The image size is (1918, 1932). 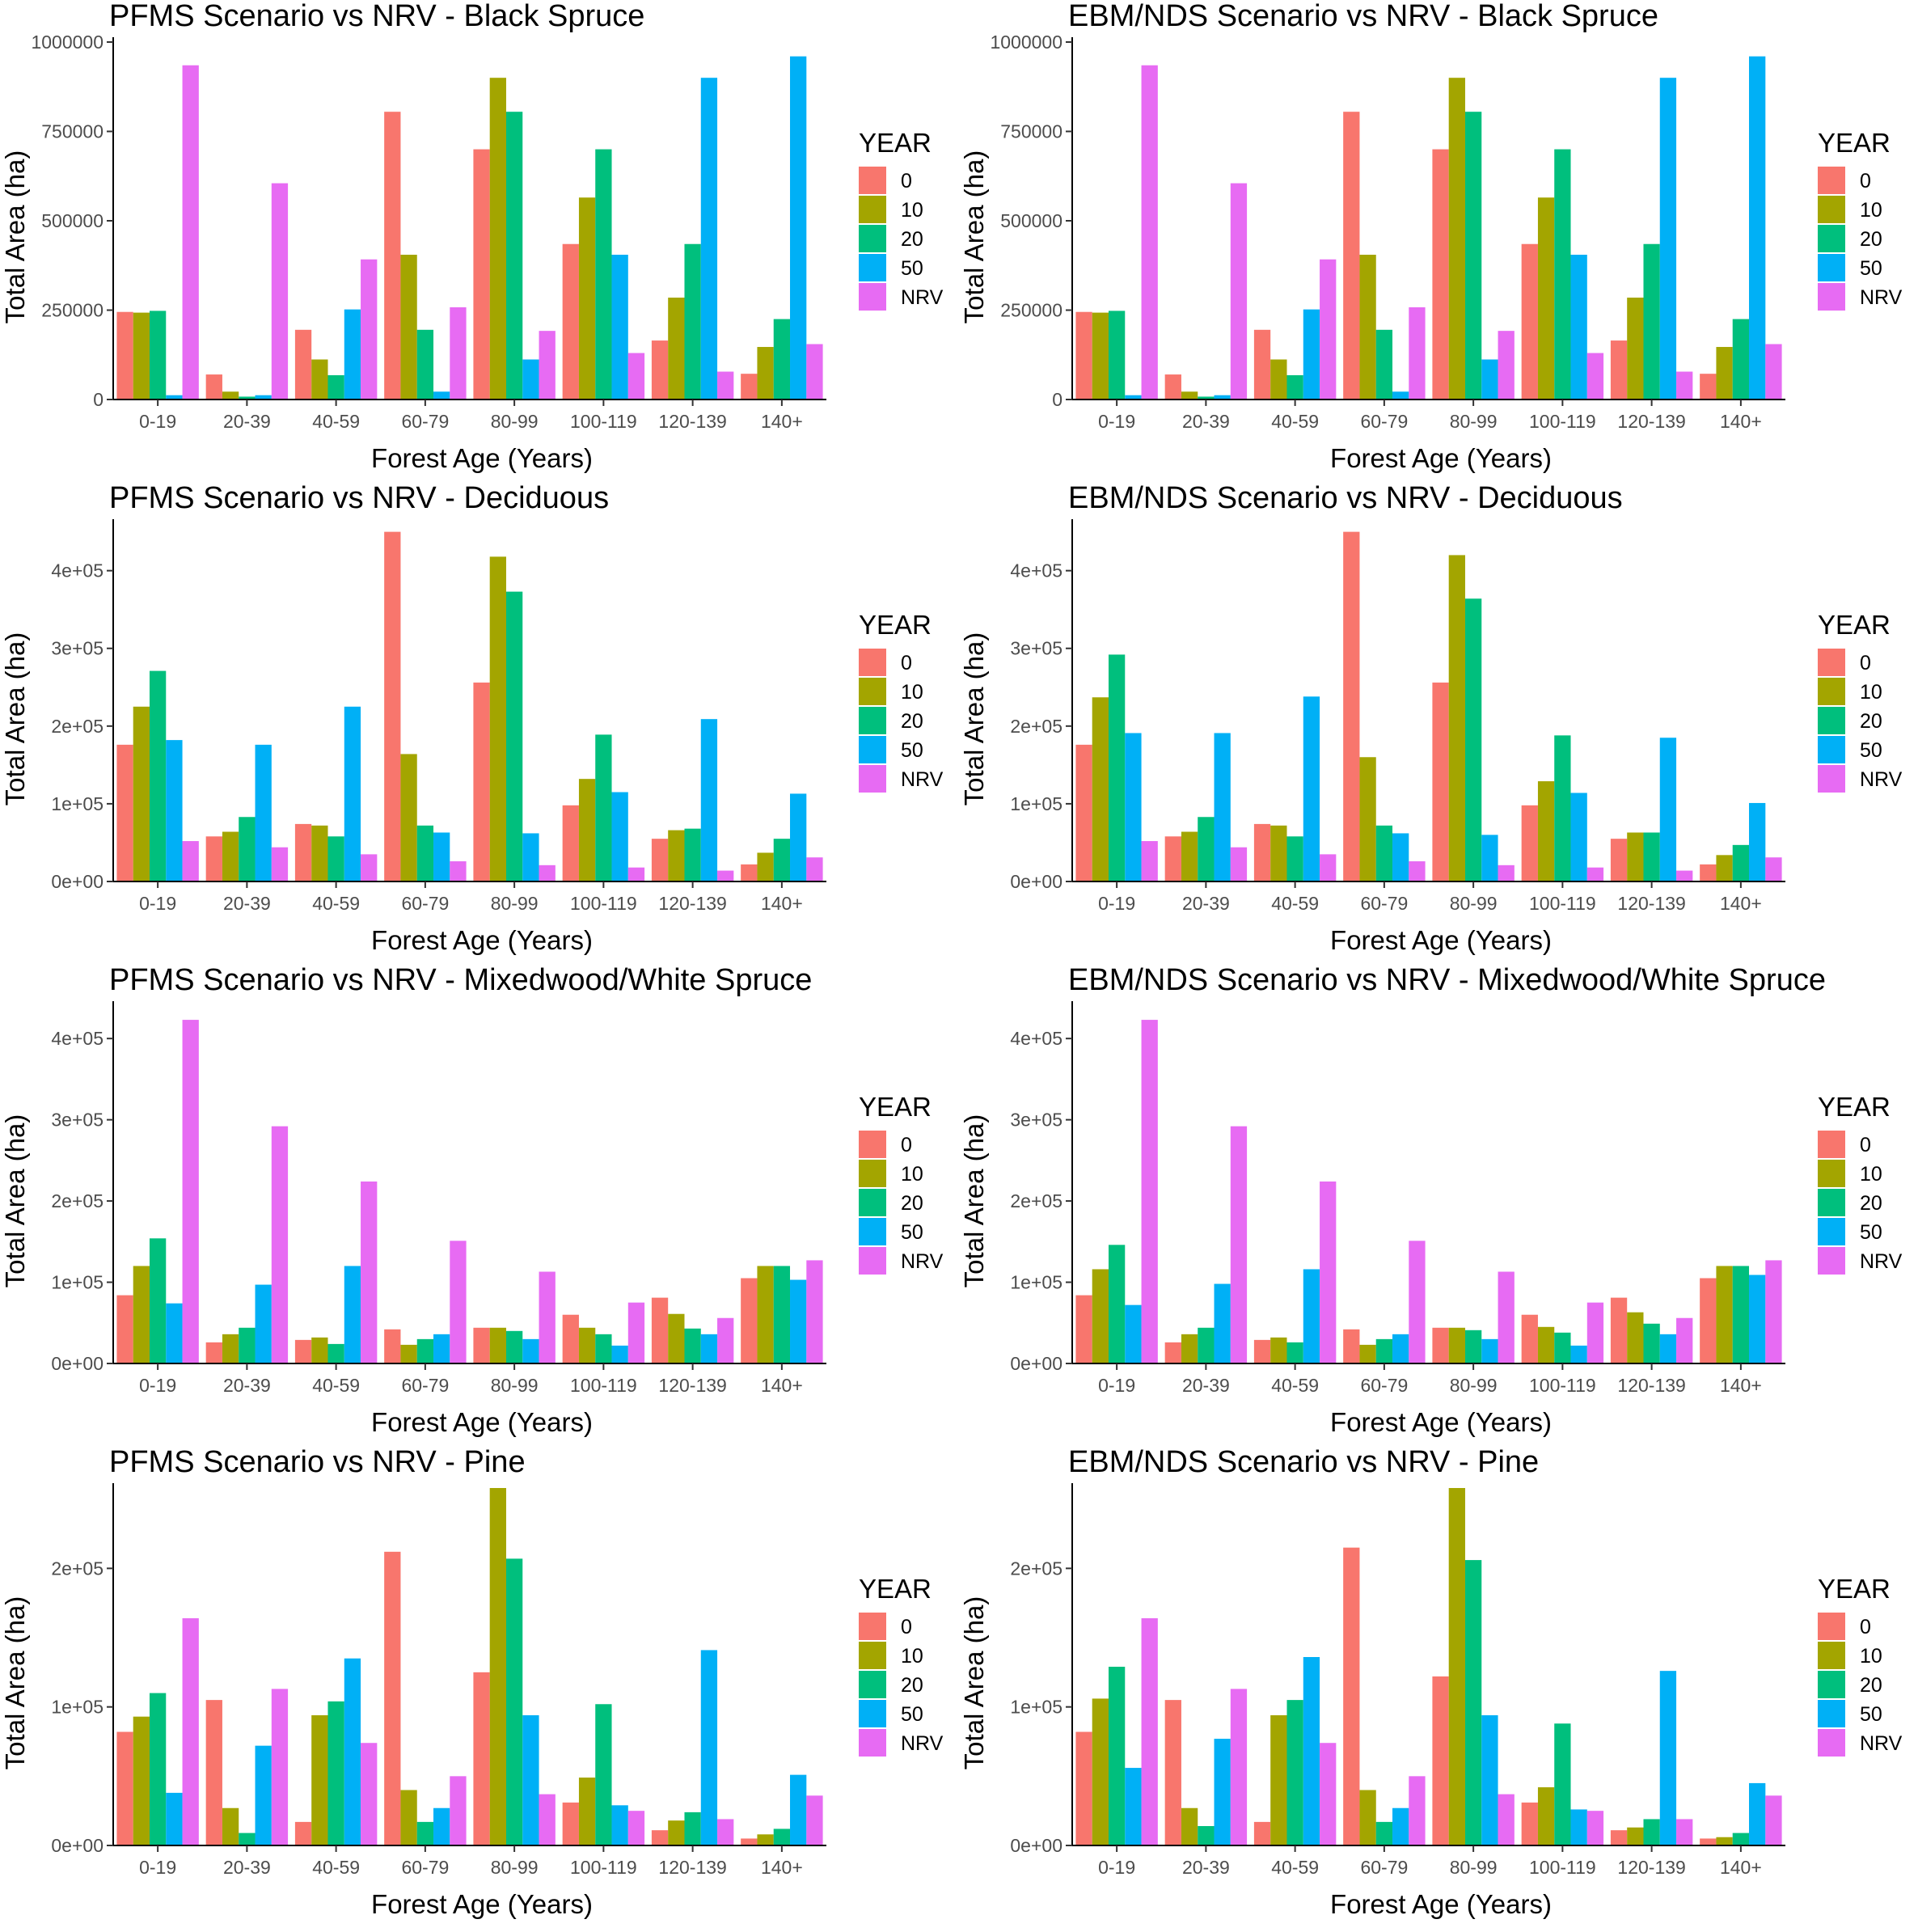 I want to click on bar-60-79-year-NRV, so click(x=458, y=1302).